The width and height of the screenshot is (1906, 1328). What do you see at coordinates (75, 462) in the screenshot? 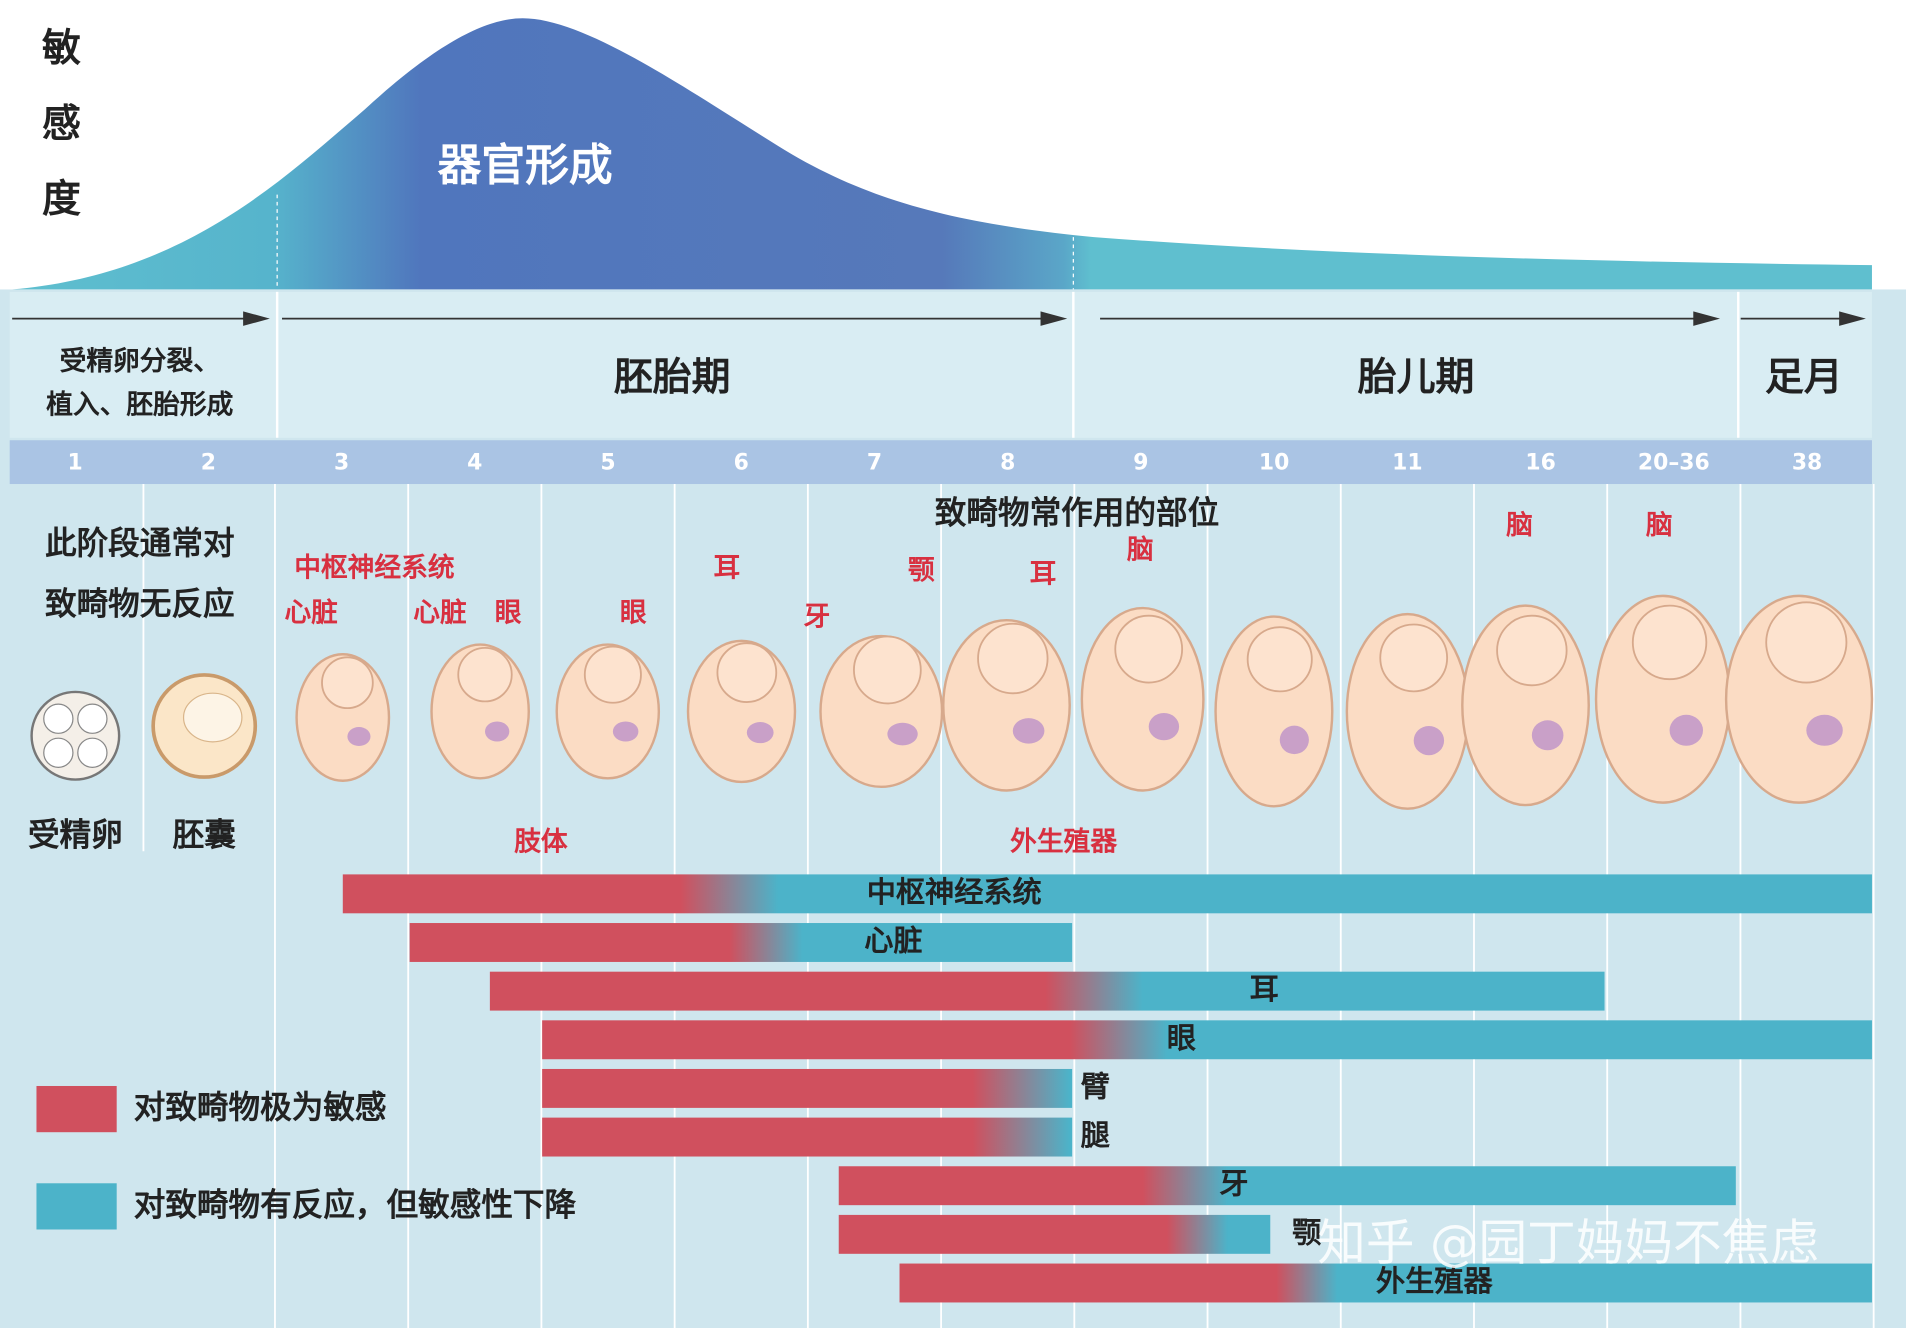
I see `week-label: 1` at bounding box center [75, 462].